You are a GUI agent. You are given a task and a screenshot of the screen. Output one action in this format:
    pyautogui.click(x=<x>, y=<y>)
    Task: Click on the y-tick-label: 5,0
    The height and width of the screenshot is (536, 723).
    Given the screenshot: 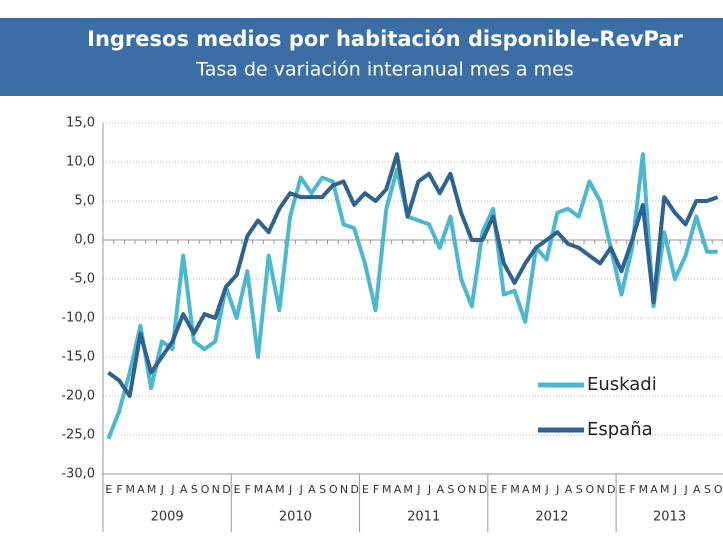 What is the action you would take?
    pyautogui.click(x=84, y=201)
    